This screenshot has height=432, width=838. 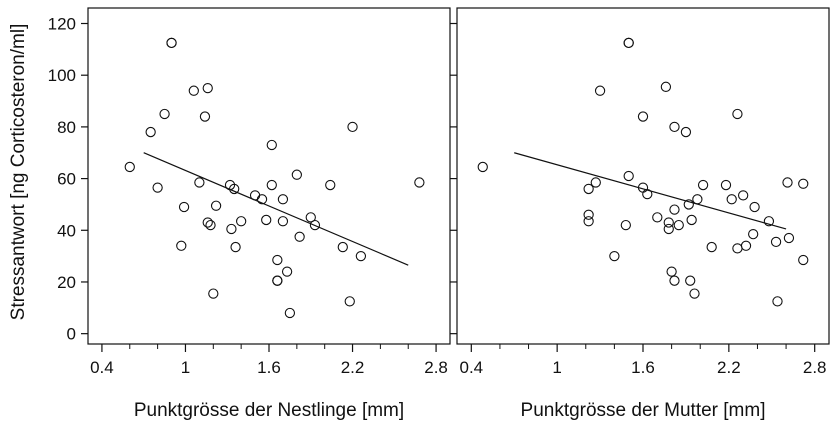 What do you see at coordinates (185, 367) in the screenshot?
I see `panel-left-xtick-label: 1` at bounding box center [185, 367].